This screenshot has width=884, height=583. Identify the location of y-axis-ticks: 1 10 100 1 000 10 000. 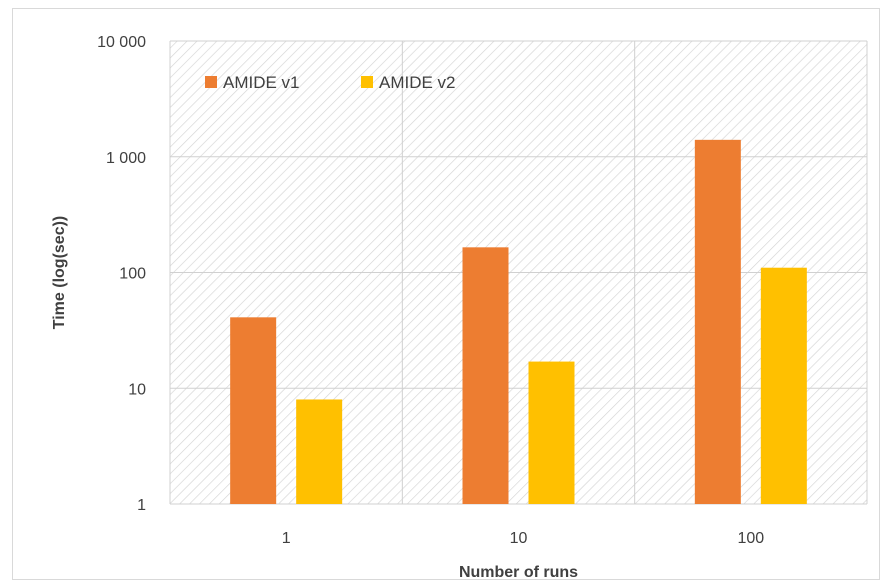
(121, 274).